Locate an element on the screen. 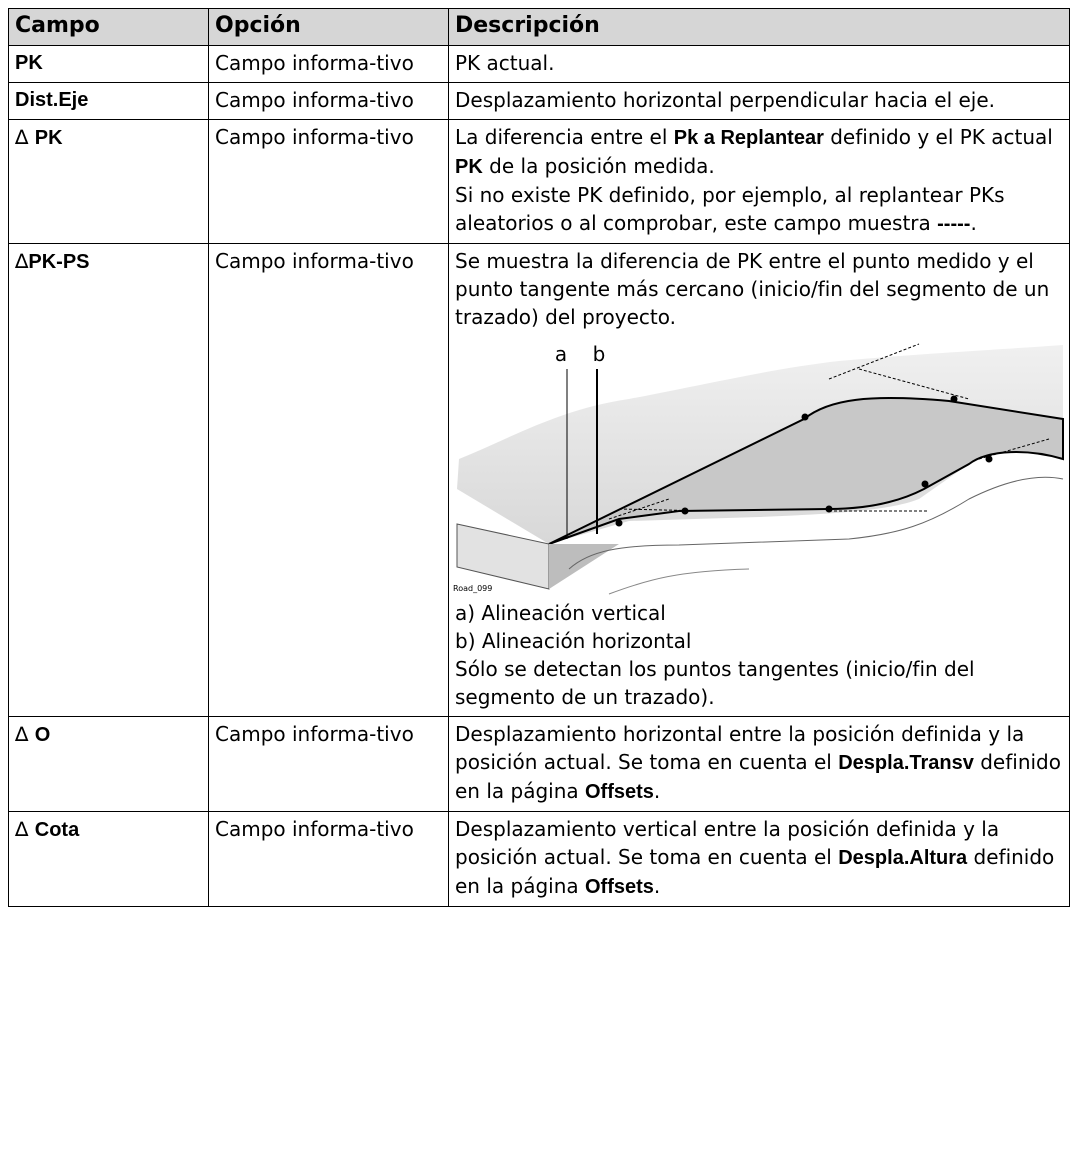 The image size is (1076, 1150). description-cell: PK actual. is located at coordinates (759, 64).